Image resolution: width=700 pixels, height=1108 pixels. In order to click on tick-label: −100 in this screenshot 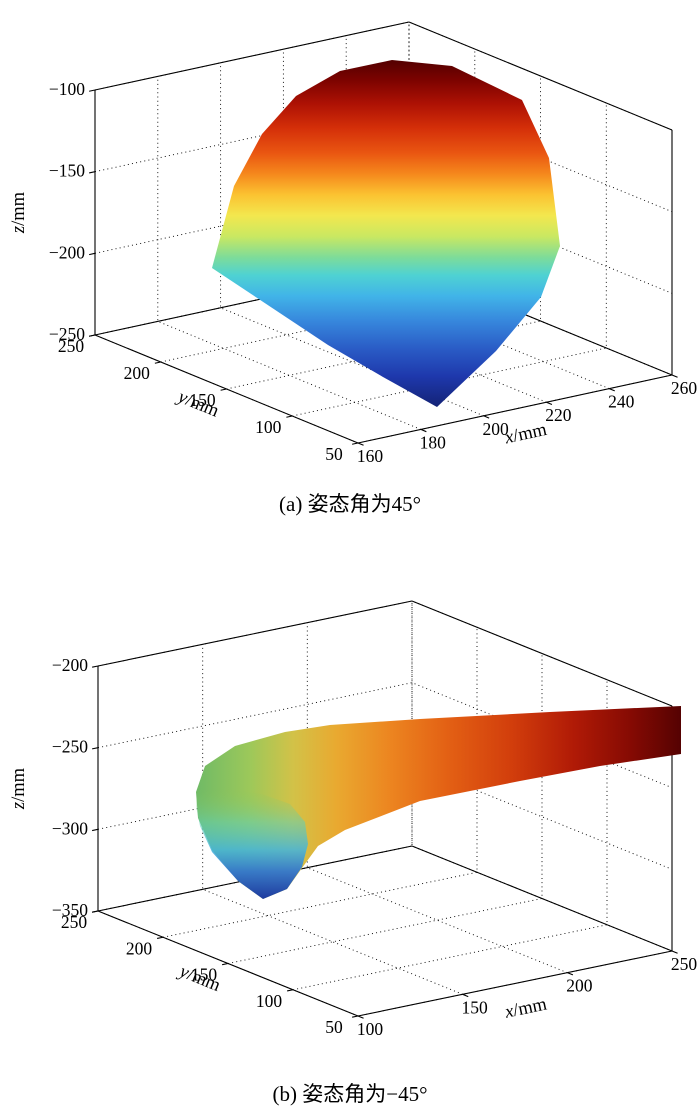, I will do `click(67, 89)`.